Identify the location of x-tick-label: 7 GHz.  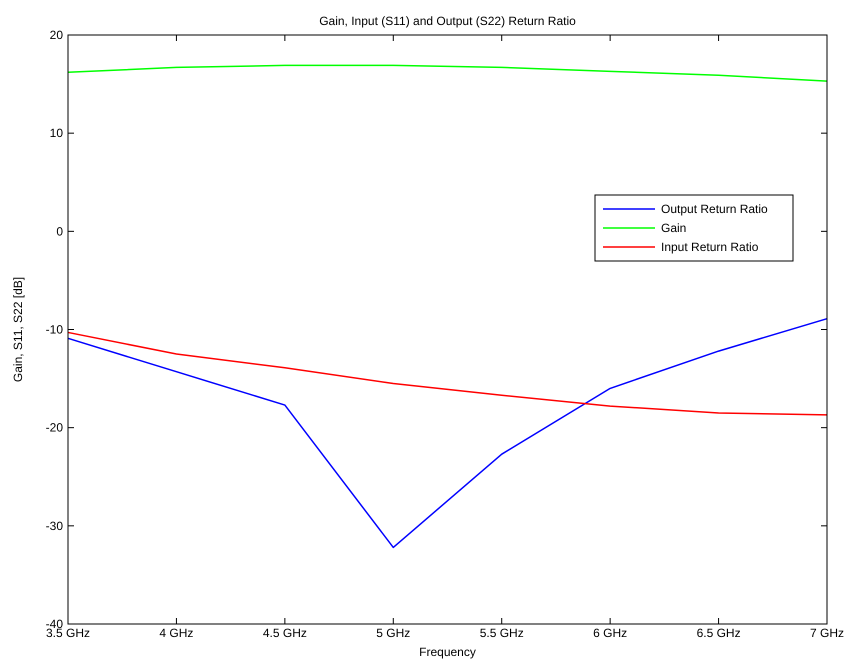
(827, 633).